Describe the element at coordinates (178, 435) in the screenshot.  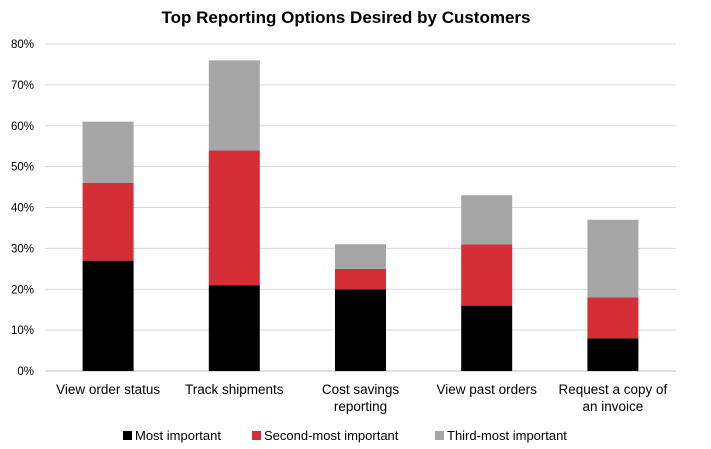
I see `legend-label: Most important` at that location.